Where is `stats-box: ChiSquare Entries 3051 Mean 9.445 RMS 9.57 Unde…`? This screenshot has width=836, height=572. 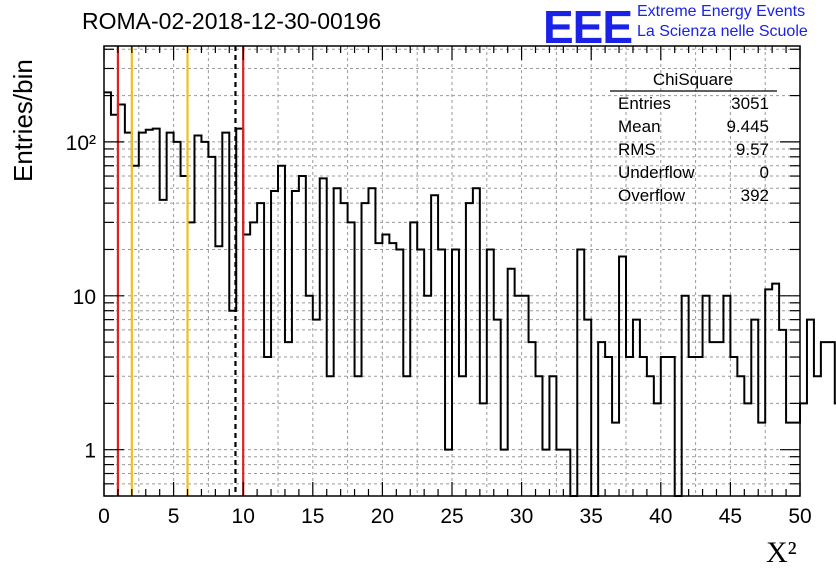
stats-box: ChiSquare Entries 3051 Mean 9.445 RMS 9.57 Unde… is located at coordinates (693, 137).